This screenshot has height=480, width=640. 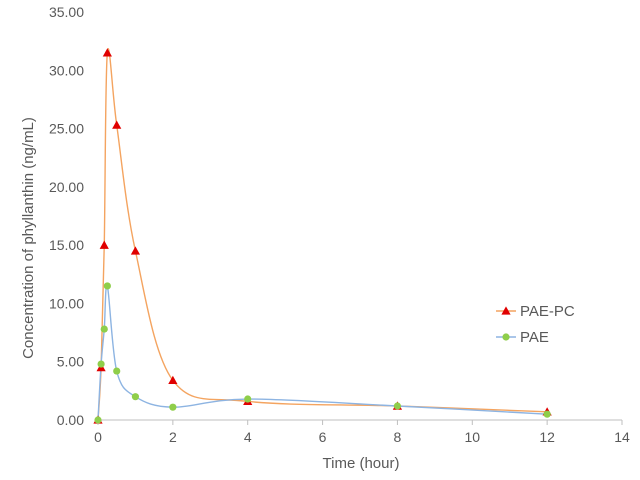 I want to click on y-tick-label: 35.00, so click(x=66, y=12).